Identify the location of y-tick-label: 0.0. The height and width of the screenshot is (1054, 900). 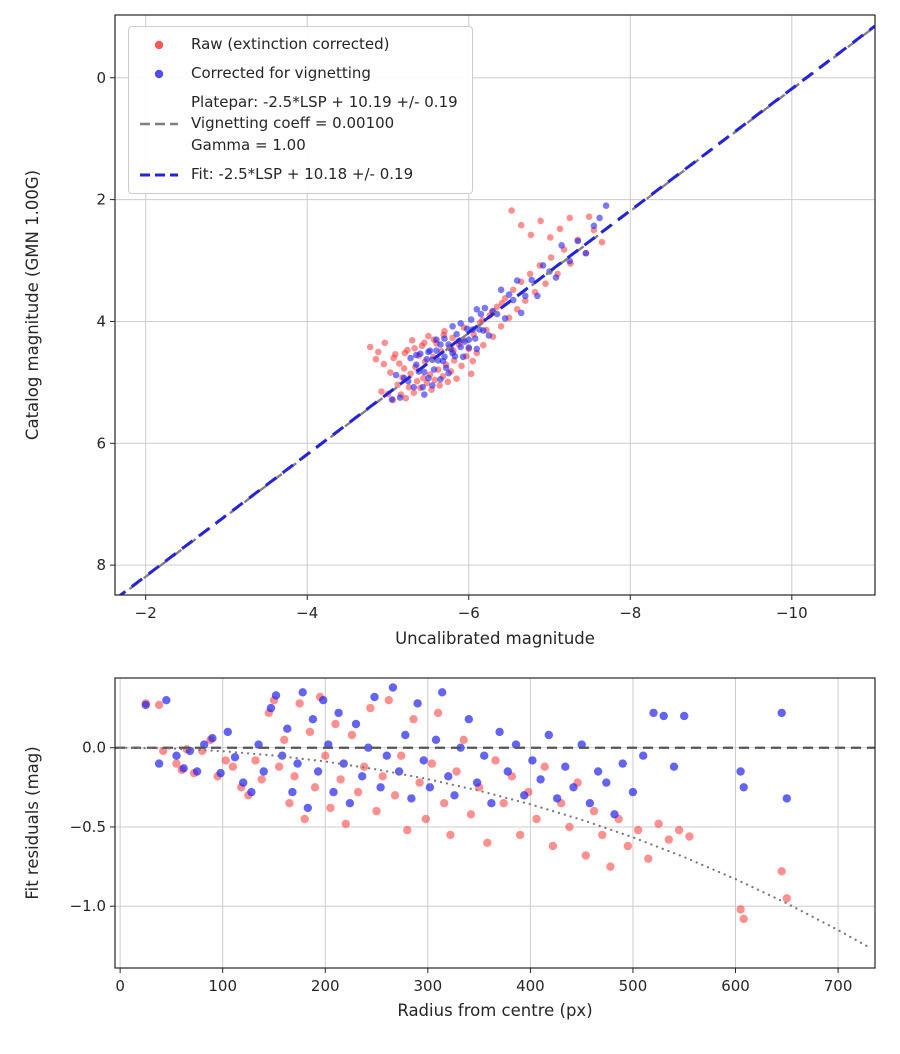
(94, 748).